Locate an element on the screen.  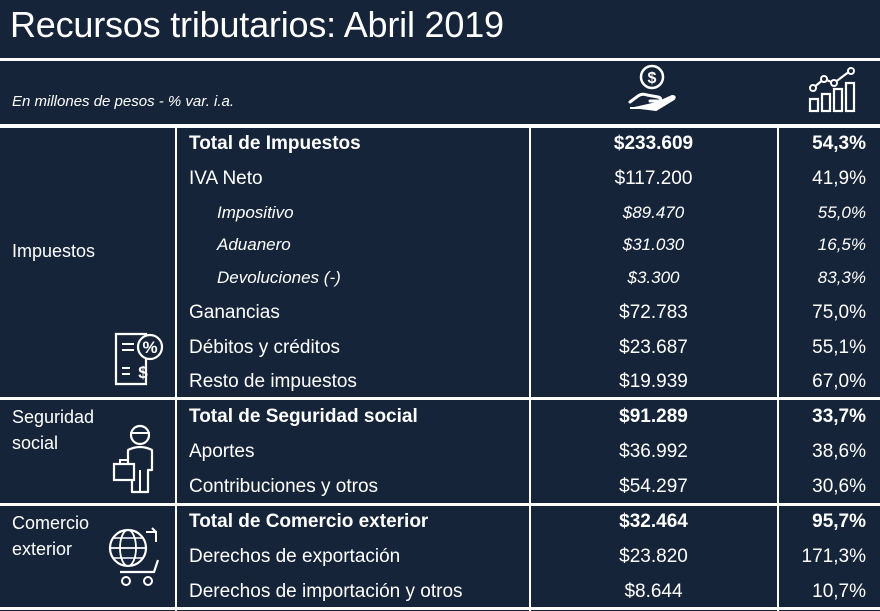
table-row: IVA Neto $117.200 41,9% is located at coordinates (440, 179).